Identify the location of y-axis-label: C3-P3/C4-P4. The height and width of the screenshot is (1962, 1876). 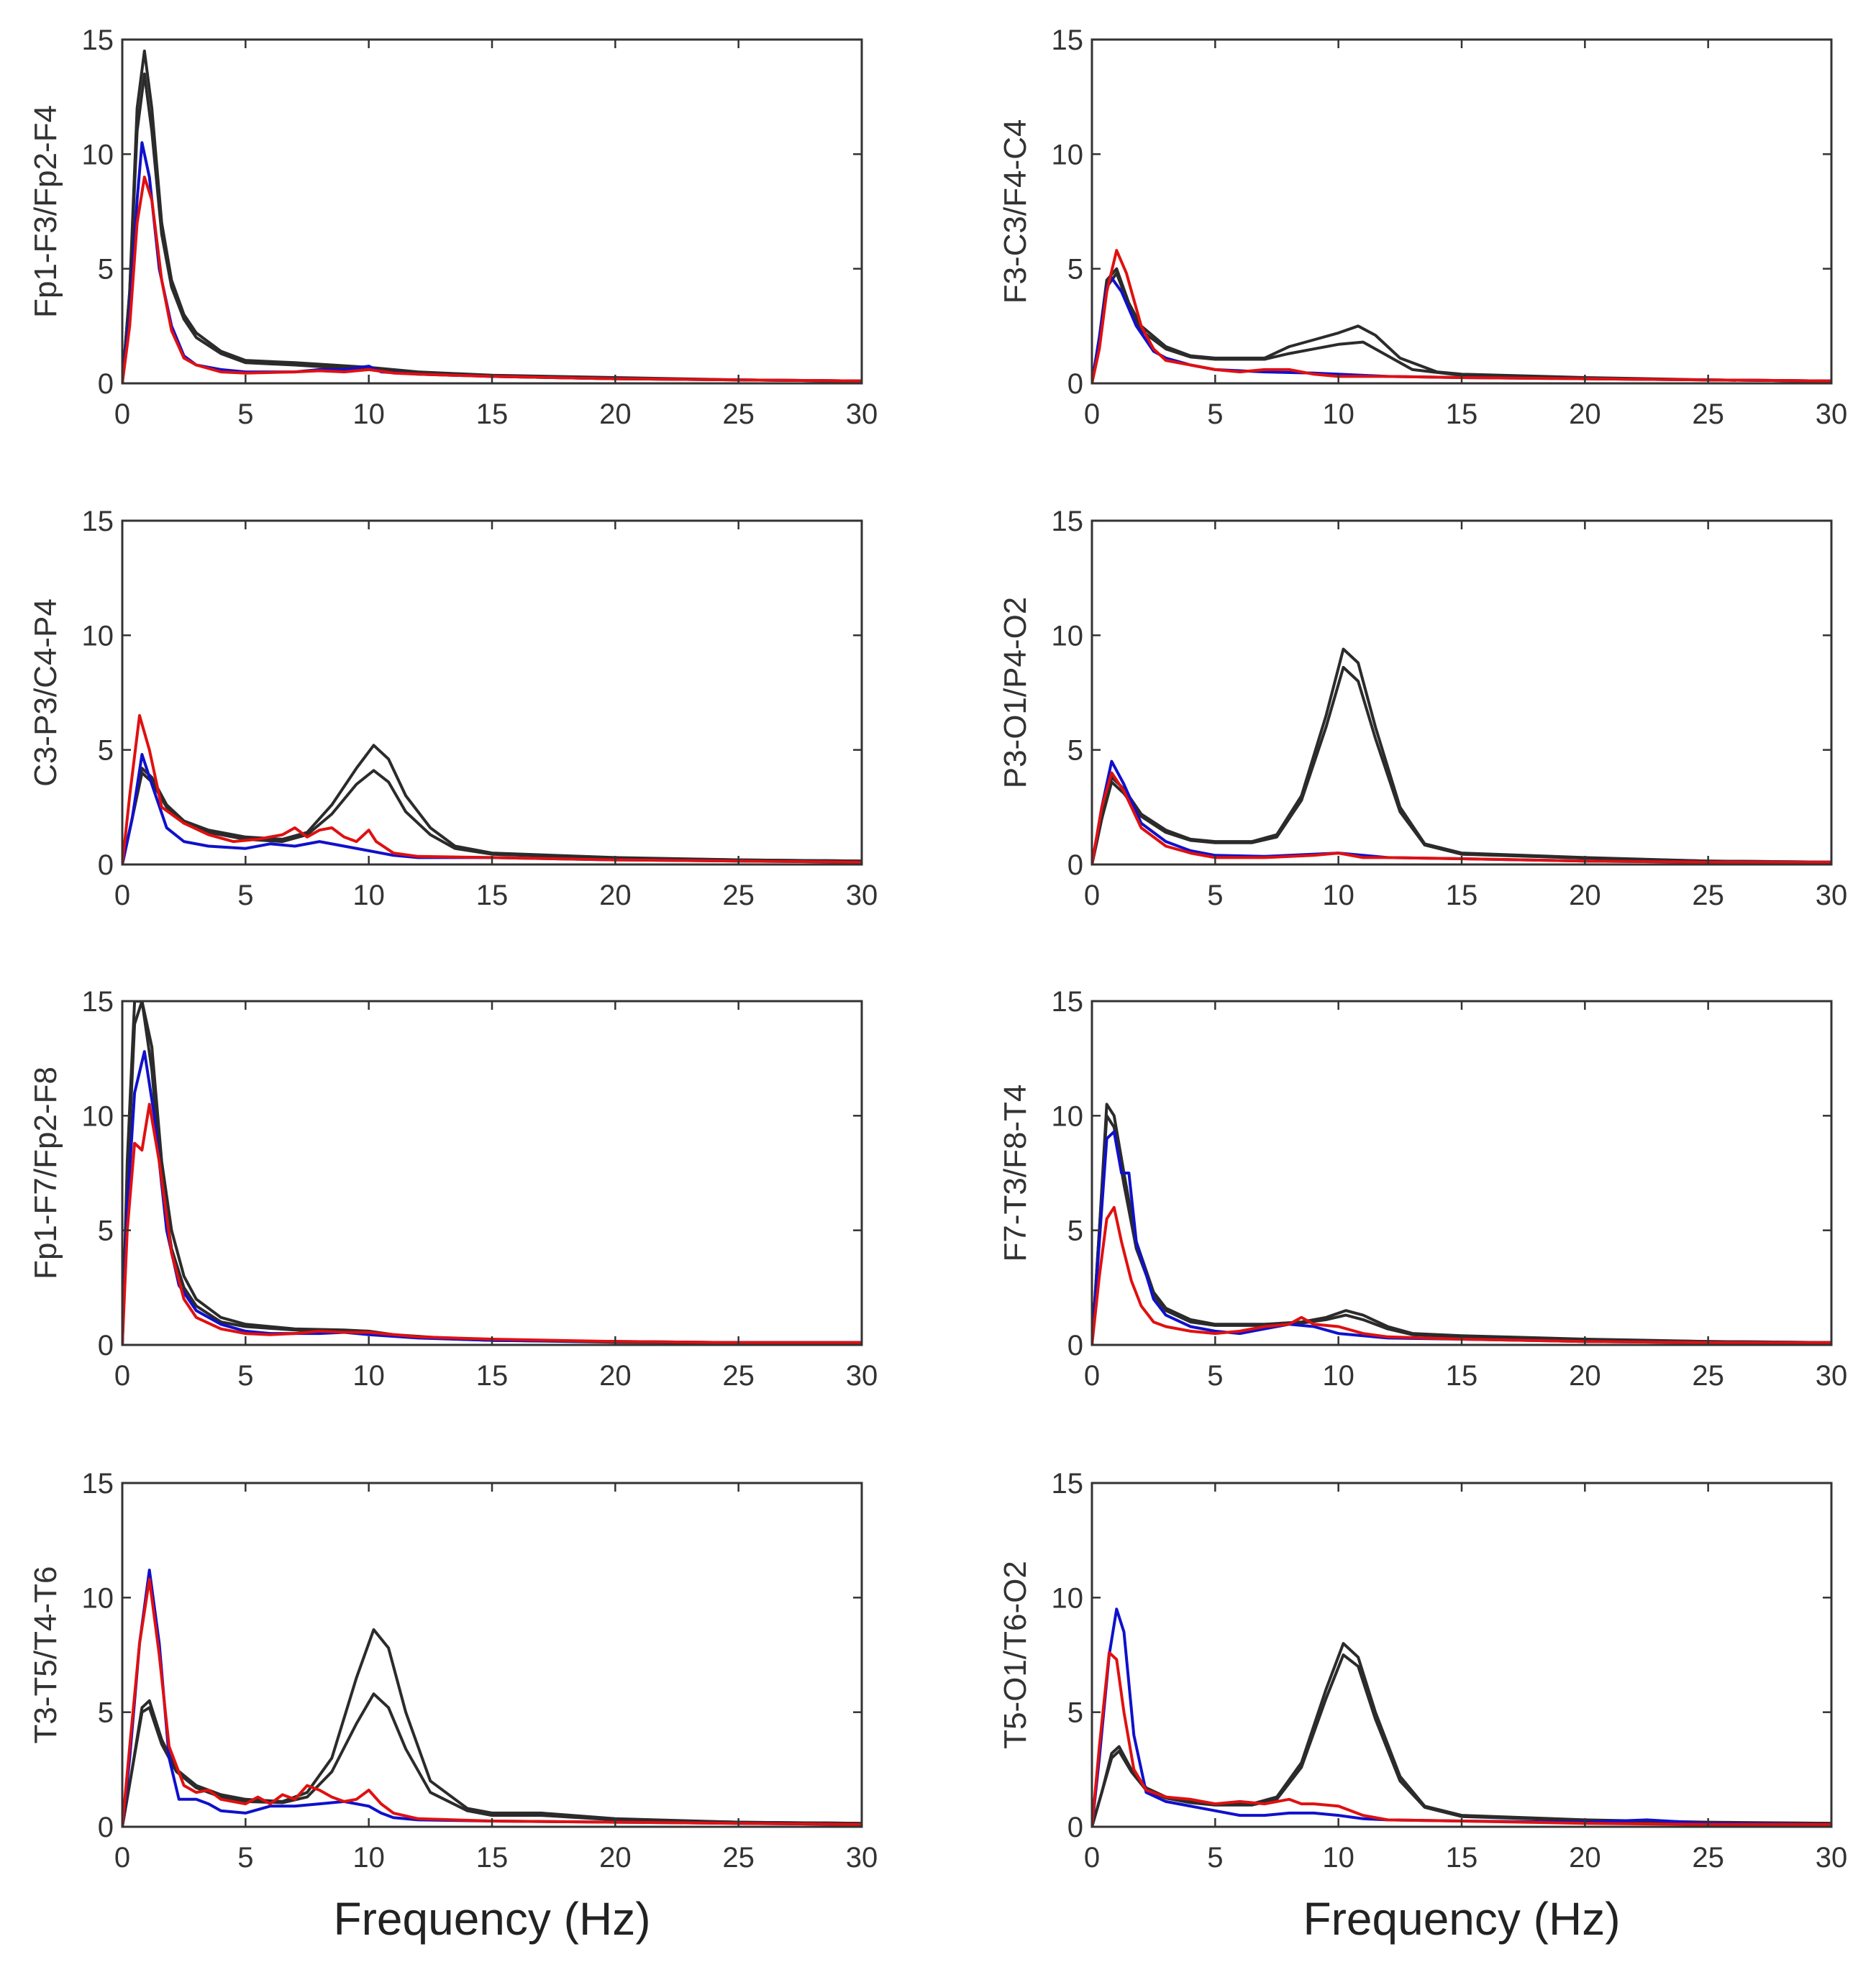
(45, 692).